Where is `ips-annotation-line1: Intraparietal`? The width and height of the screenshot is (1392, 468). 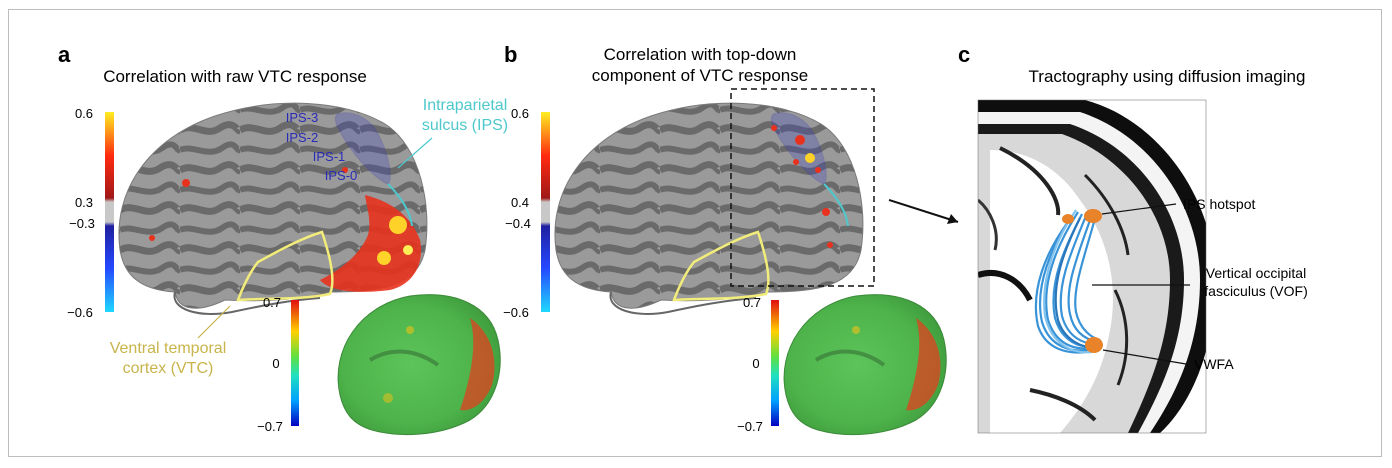
ips-annotation-line1: Intraparietal is located at coordinates (465, 105).